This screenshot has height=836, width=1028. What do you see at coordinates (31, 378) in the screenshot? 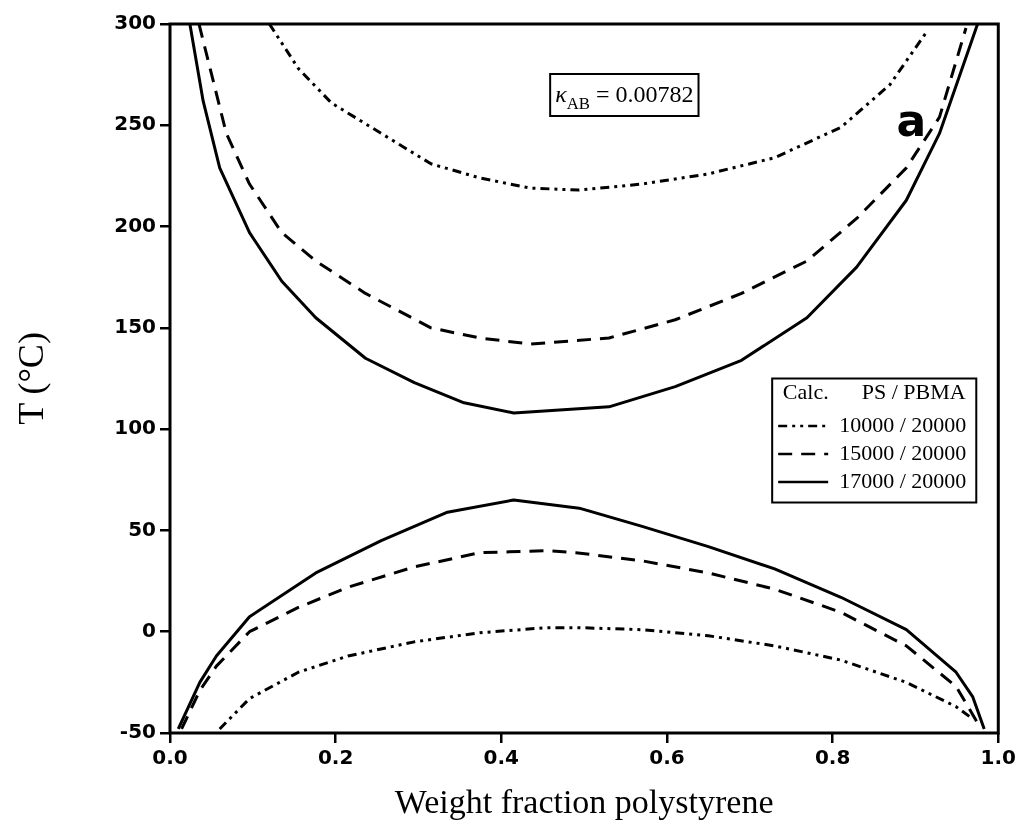
I see `y-axis-title: T (°C)` at bounding box center [31, 378].